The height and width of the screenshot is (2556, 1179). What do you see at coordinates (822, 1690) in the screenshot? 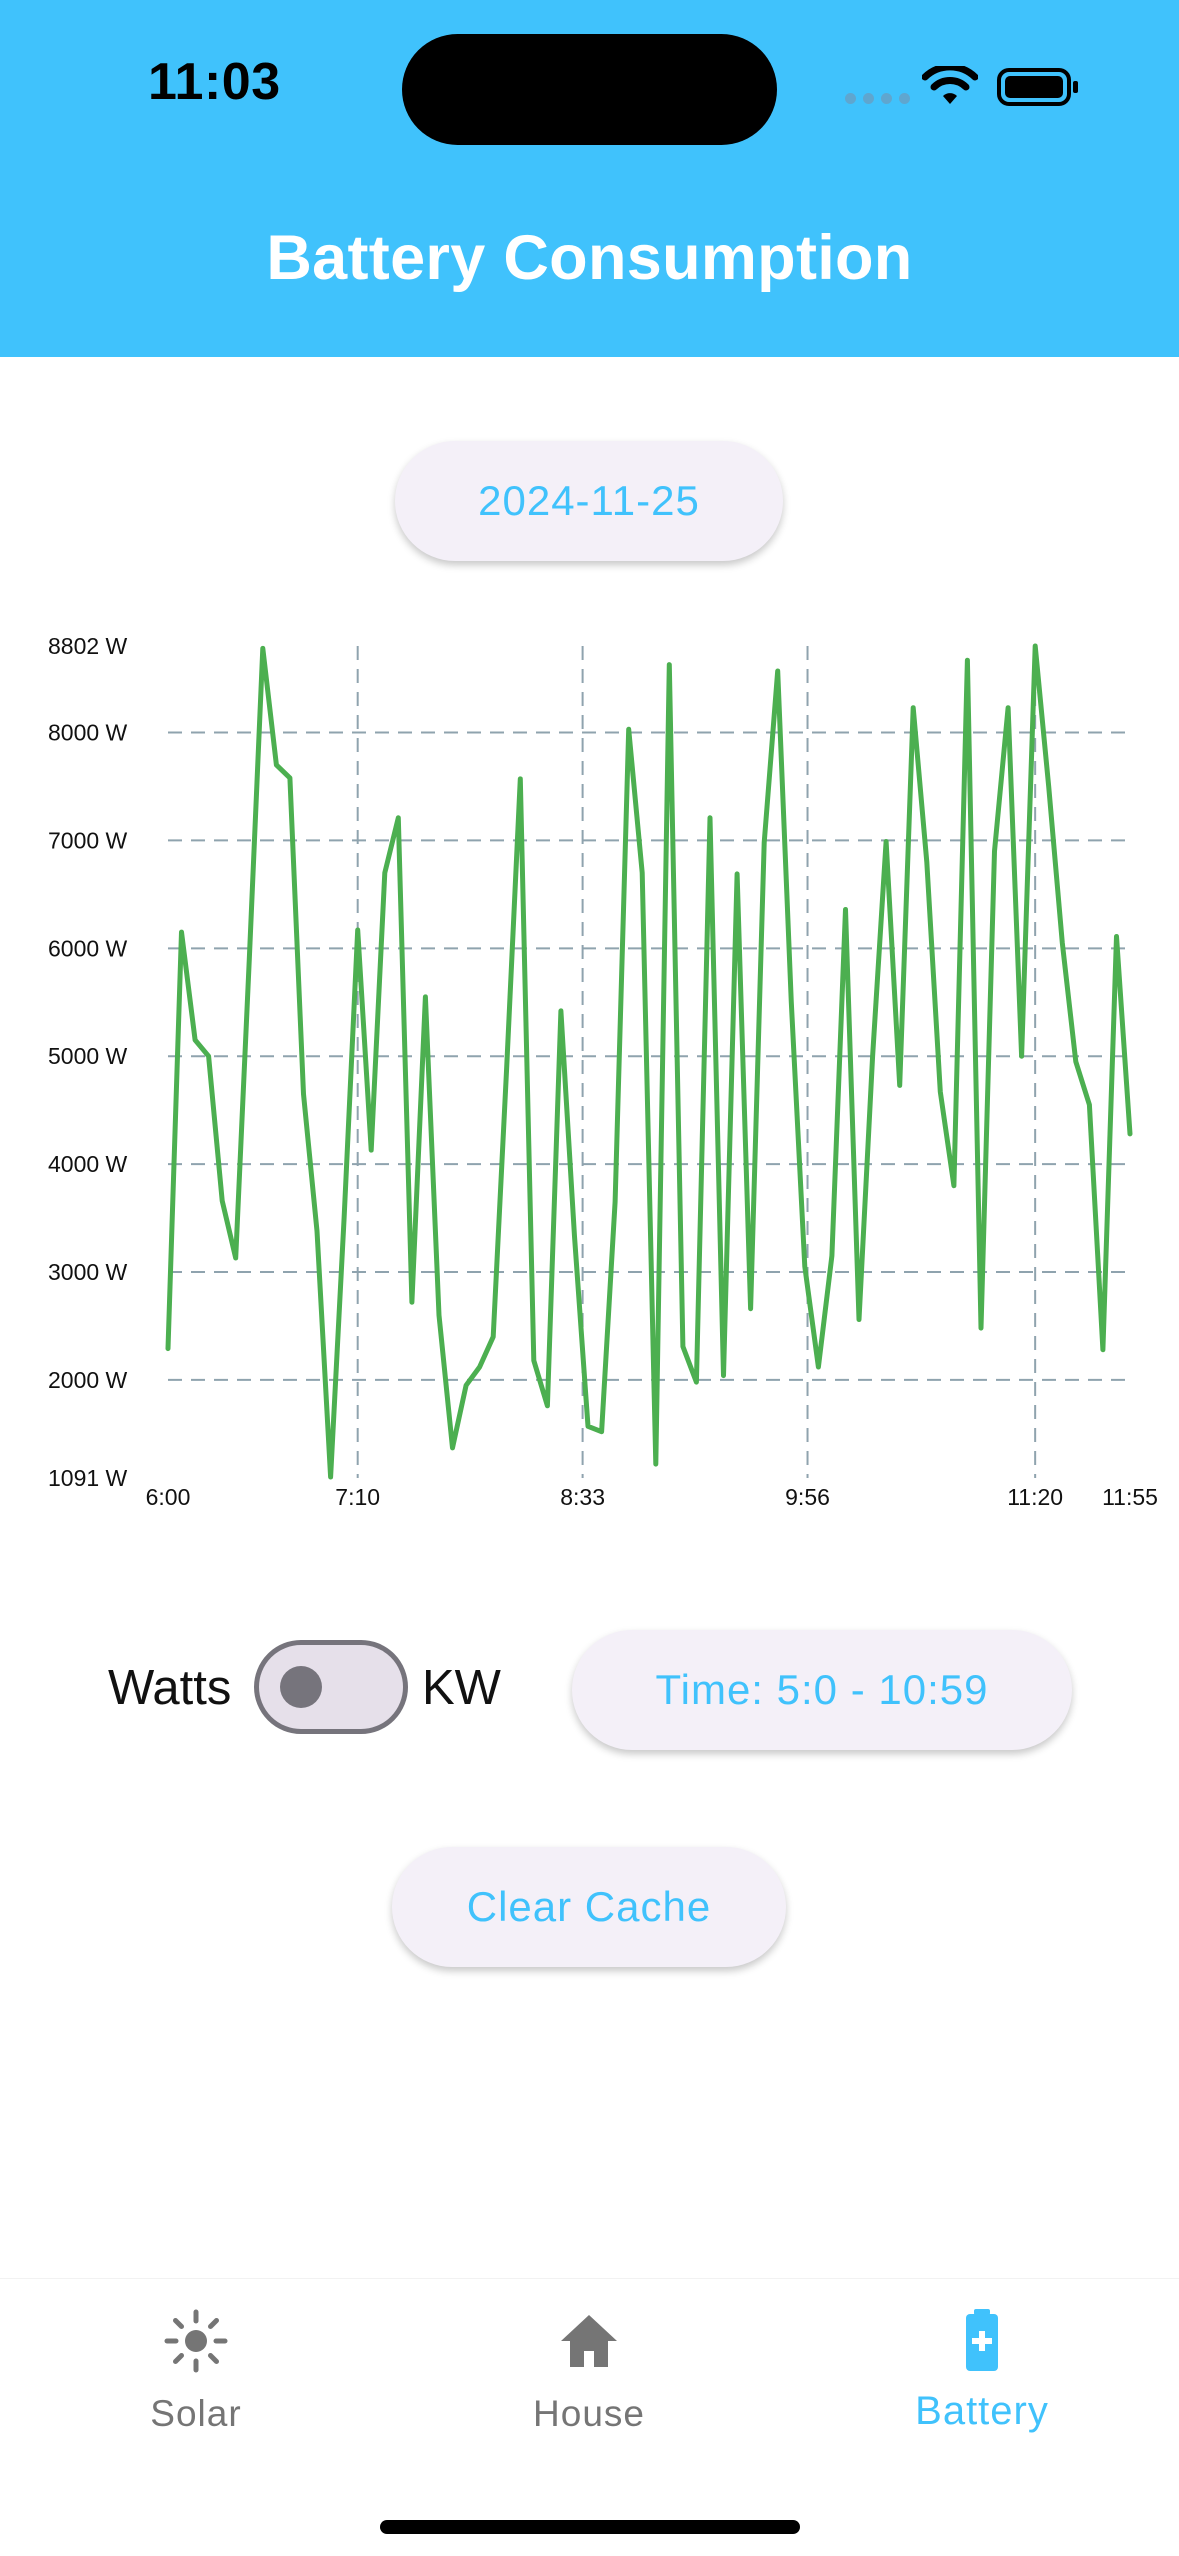
I see `time-range-button: Time: 5:0 - 10:59` at bounding box center [822, 1690].